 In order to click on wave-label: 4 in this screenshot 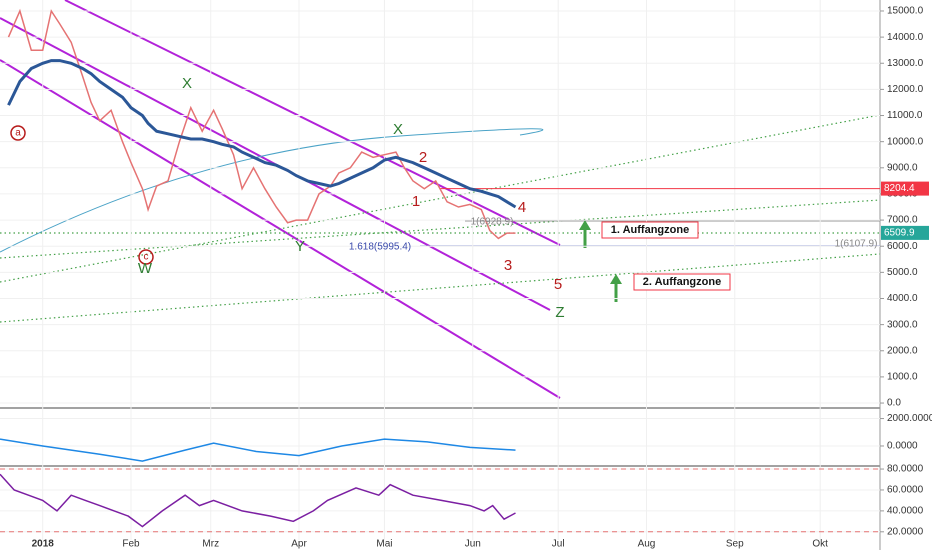, I will do `click(522, 207)`.